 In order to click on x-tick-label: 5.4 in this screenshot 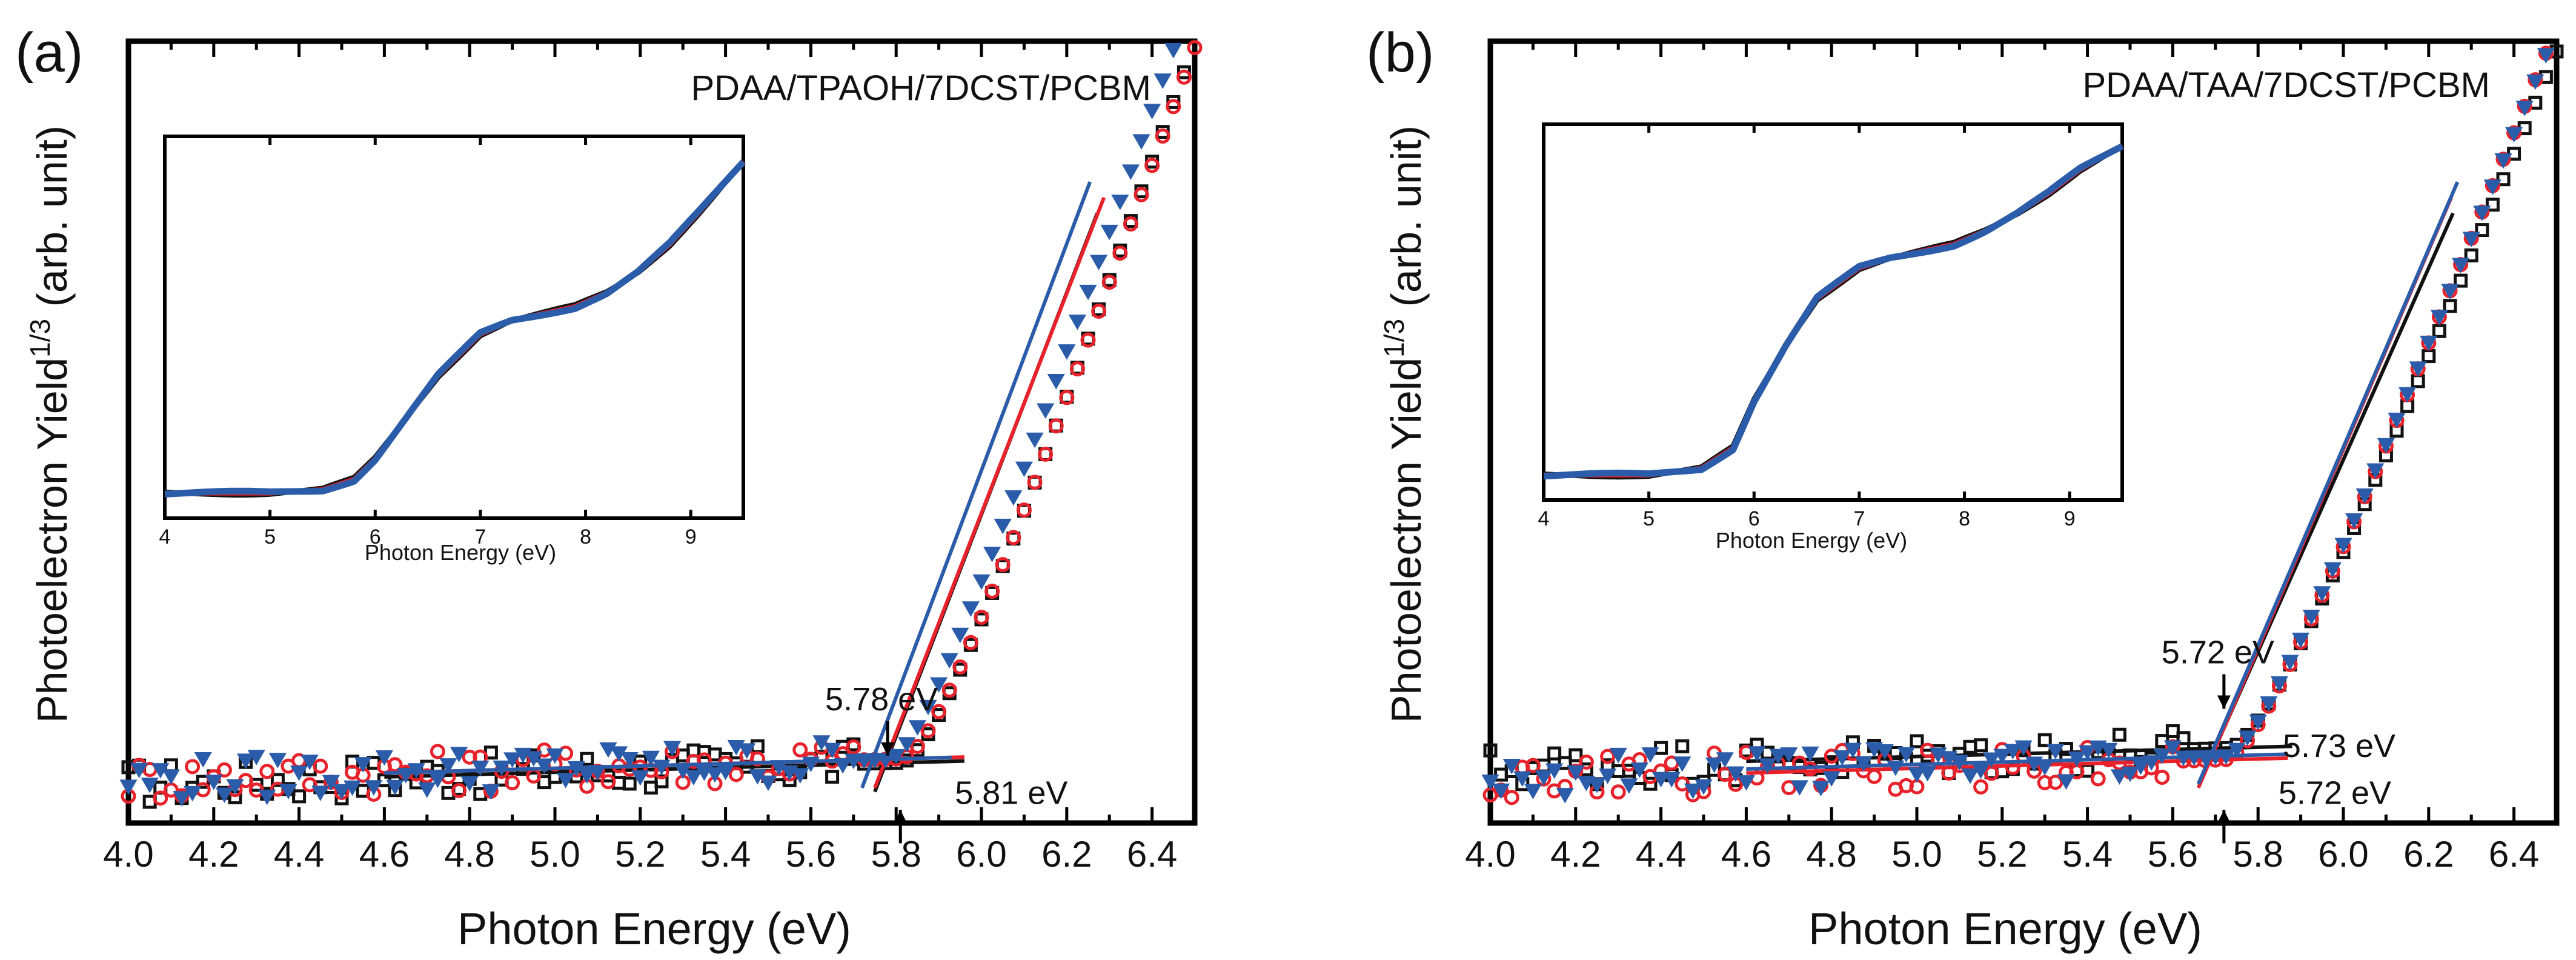, I will do `click(2087, 854)`.